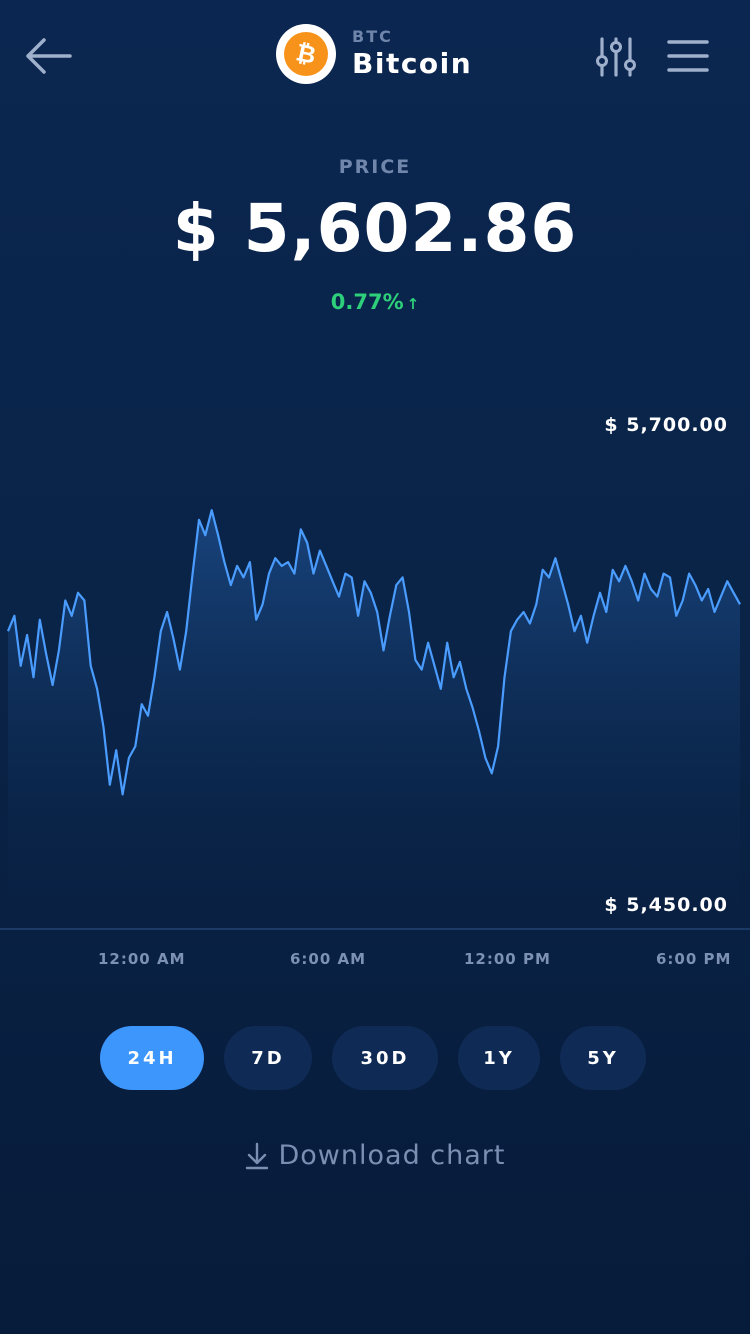 The width and height of the screenshot is (750, 1334). What do you see at coordinates (499, 1058) in the screenshot?
I see `period-1y-button: 1Y` at bounding box center [499, 1058].